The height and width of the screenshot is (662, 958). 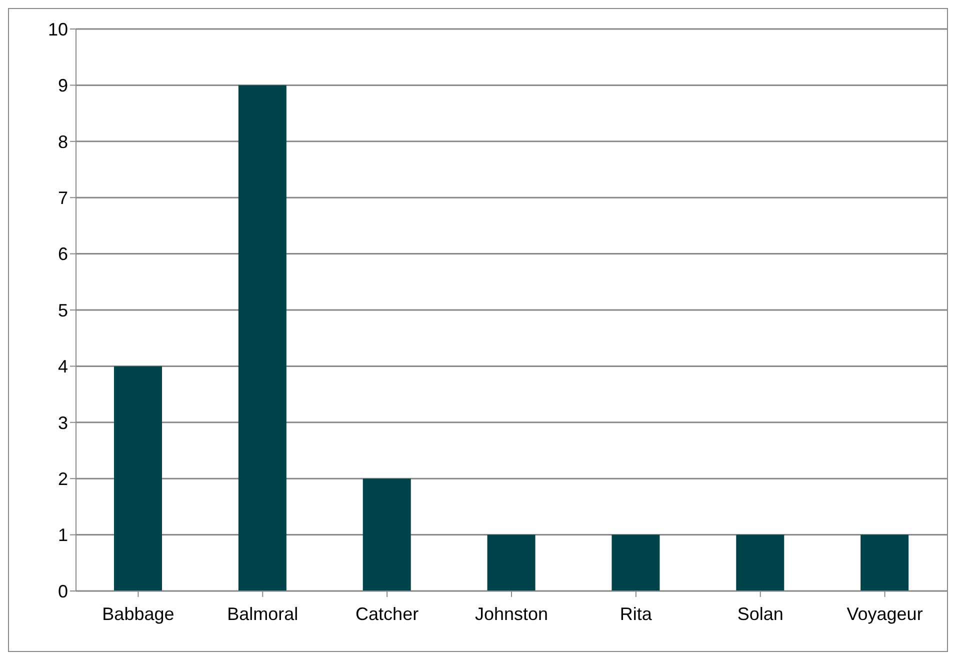 I want to click on y-tick-label: 7, so click(x=63, y=198).